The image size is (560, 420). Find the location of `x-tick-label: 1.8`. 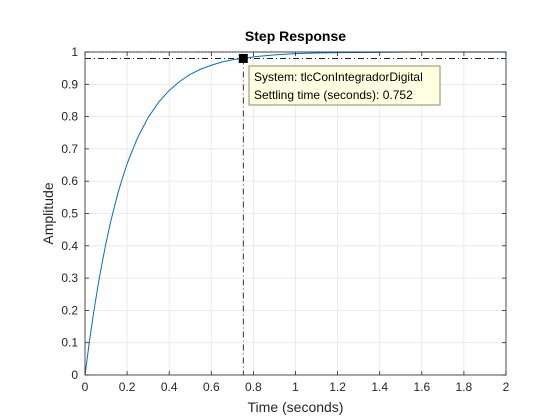

x-tick-label: 1.8 is located at coordinates (464, 387).